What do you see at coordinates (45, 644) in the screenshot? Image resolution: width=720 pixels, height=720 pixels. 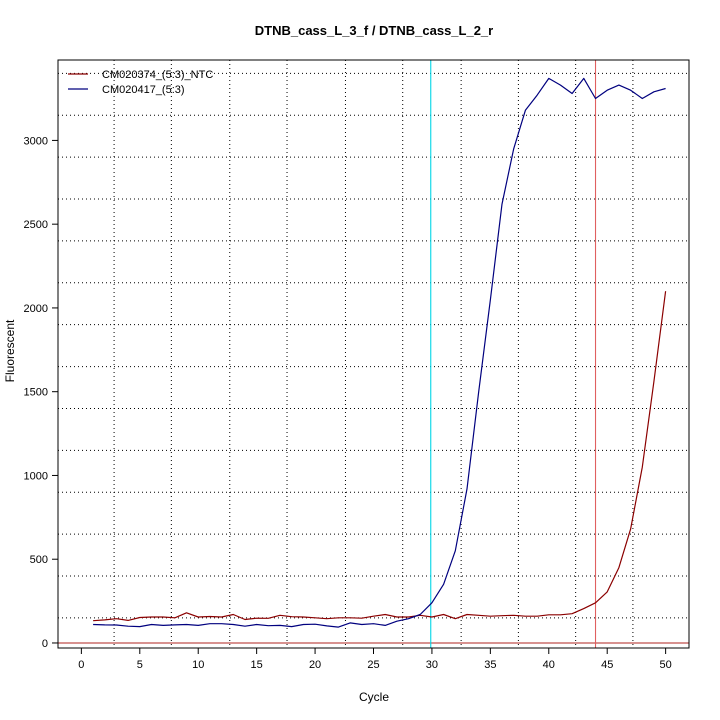 I see `y-tick-label: 0` at bounding box center [45, 644].